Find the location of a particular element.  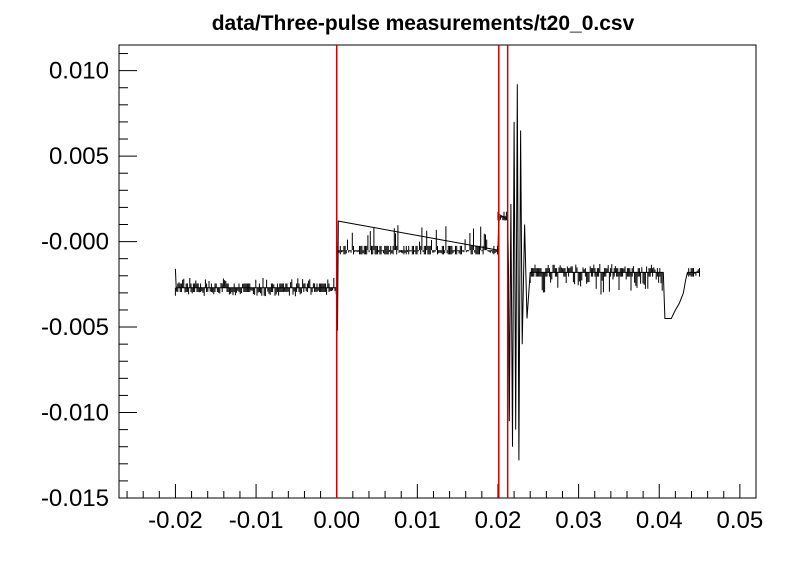

x-tick-label: -0.01 is located at coordinates (256, 520).